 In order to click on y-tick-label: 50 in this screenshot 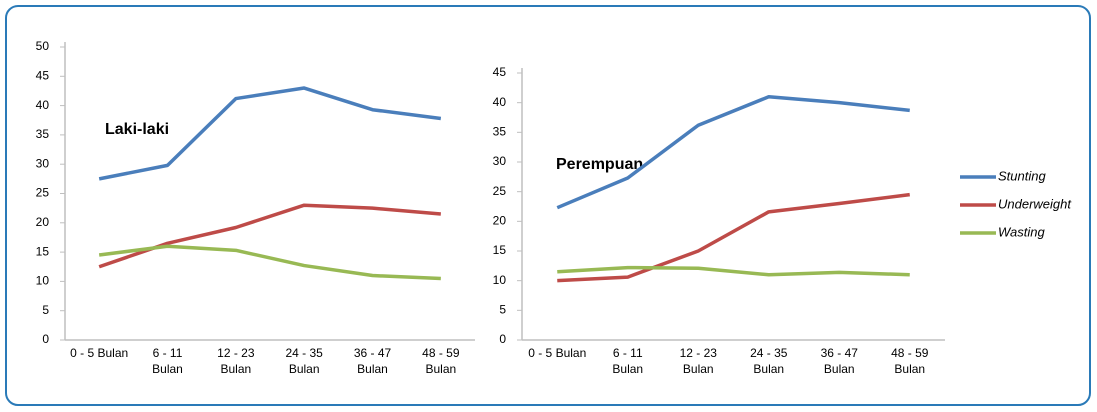, I will do `click(43, 46)`.